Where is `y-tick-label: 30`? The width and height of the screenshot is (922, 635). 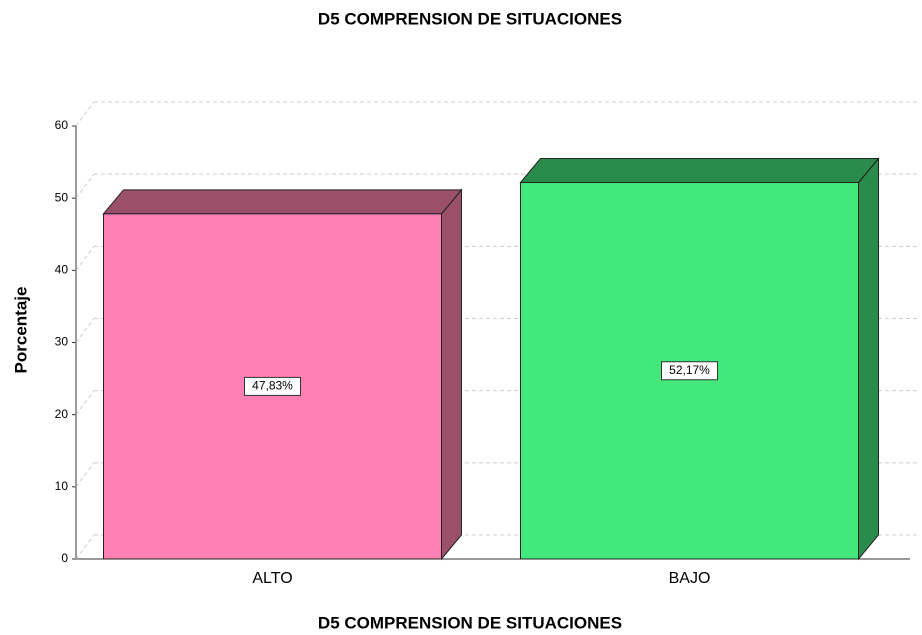
y-tick-label: 30 is located at coordinates (62, 342).